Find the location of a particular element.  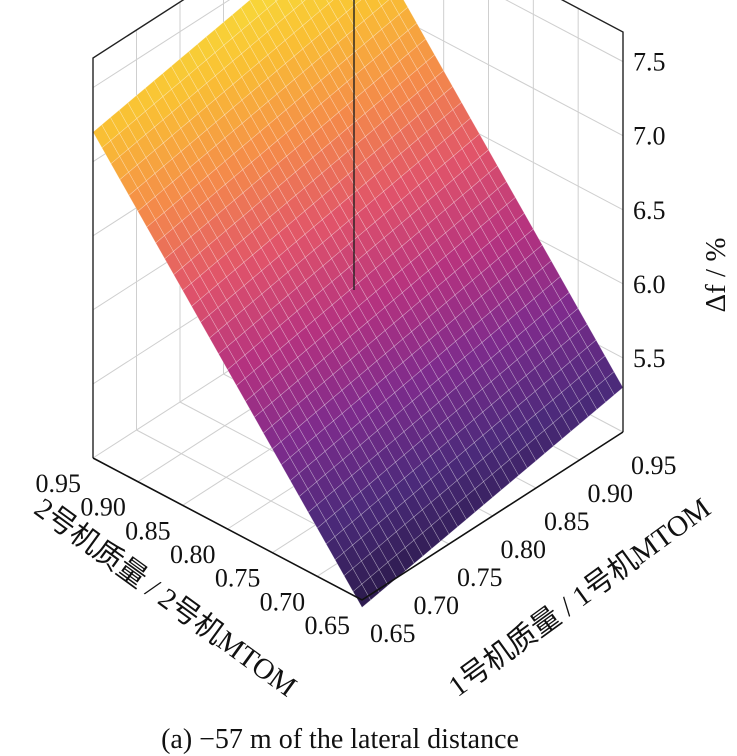

x-tick-label: 0.75 is located at coordinates (480, 577).